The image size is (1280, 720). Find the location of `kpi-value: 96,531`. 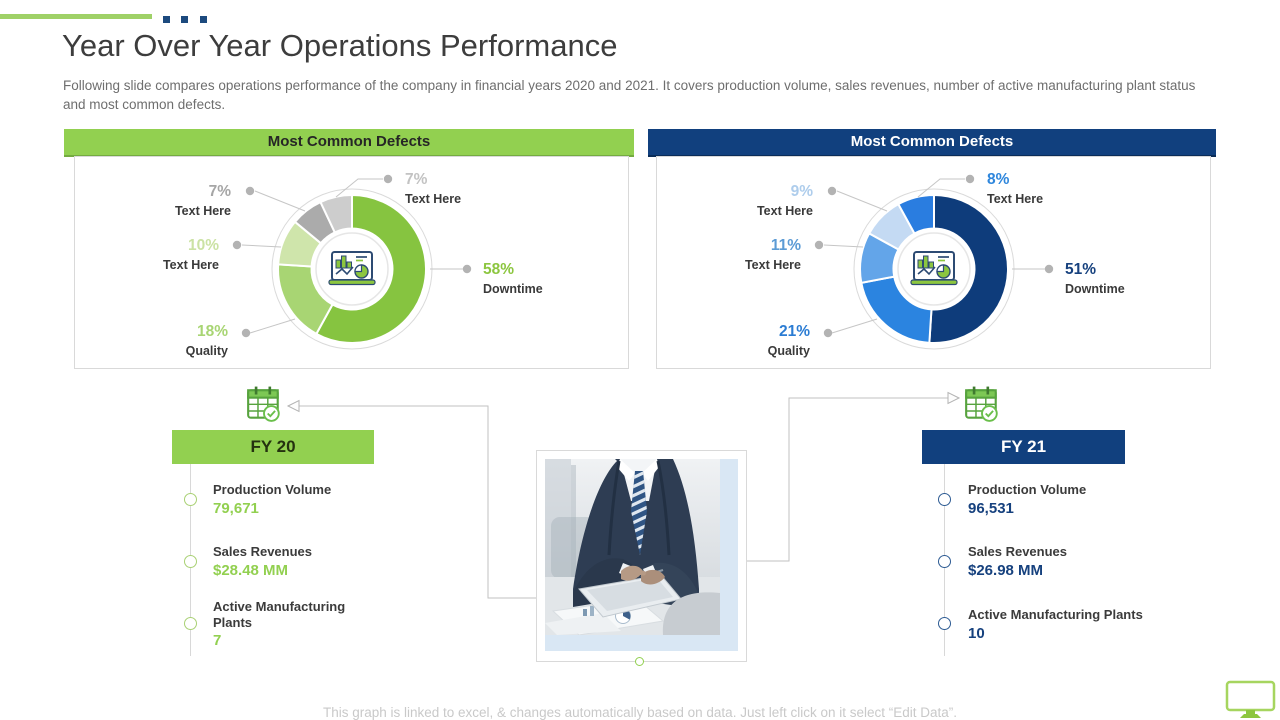

kpi-value: 96,531 is located at coordinates (991, 508).